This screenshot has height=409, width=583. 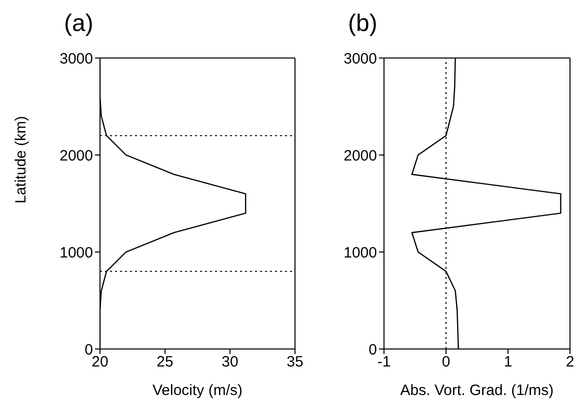 What do you see at coordinates (197, 390) in the screenshot?
I see `x-axis-title: Velocity (m/s)` at bounding box center [197, 390].